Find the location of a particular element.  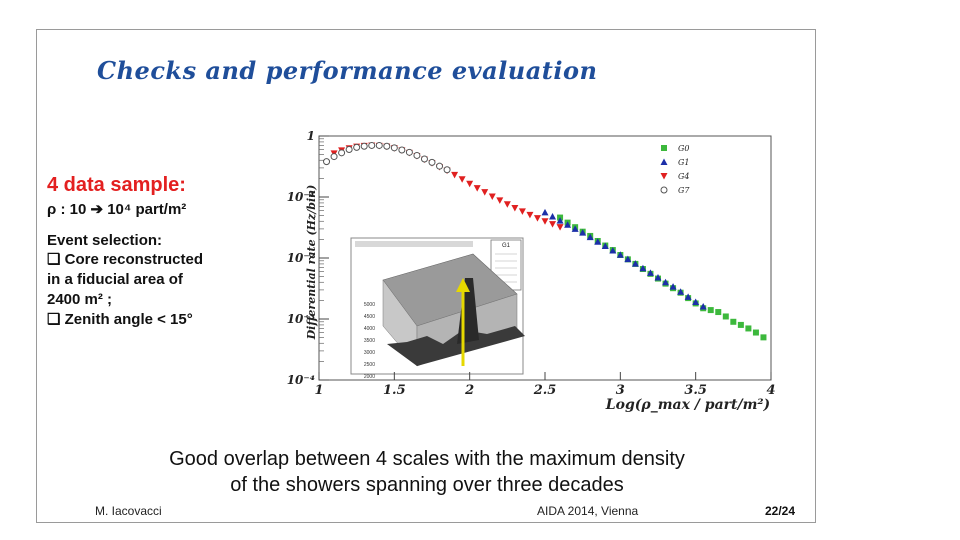

inset-surface-noise is located at coordinates (456, 346).